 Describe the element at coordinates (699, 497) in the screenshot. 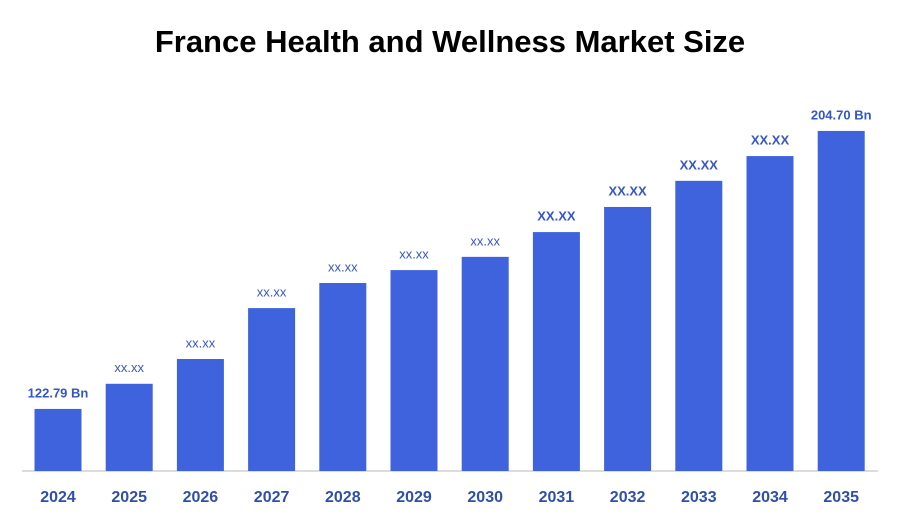

I see `x-tick-label: 2033` at that location.